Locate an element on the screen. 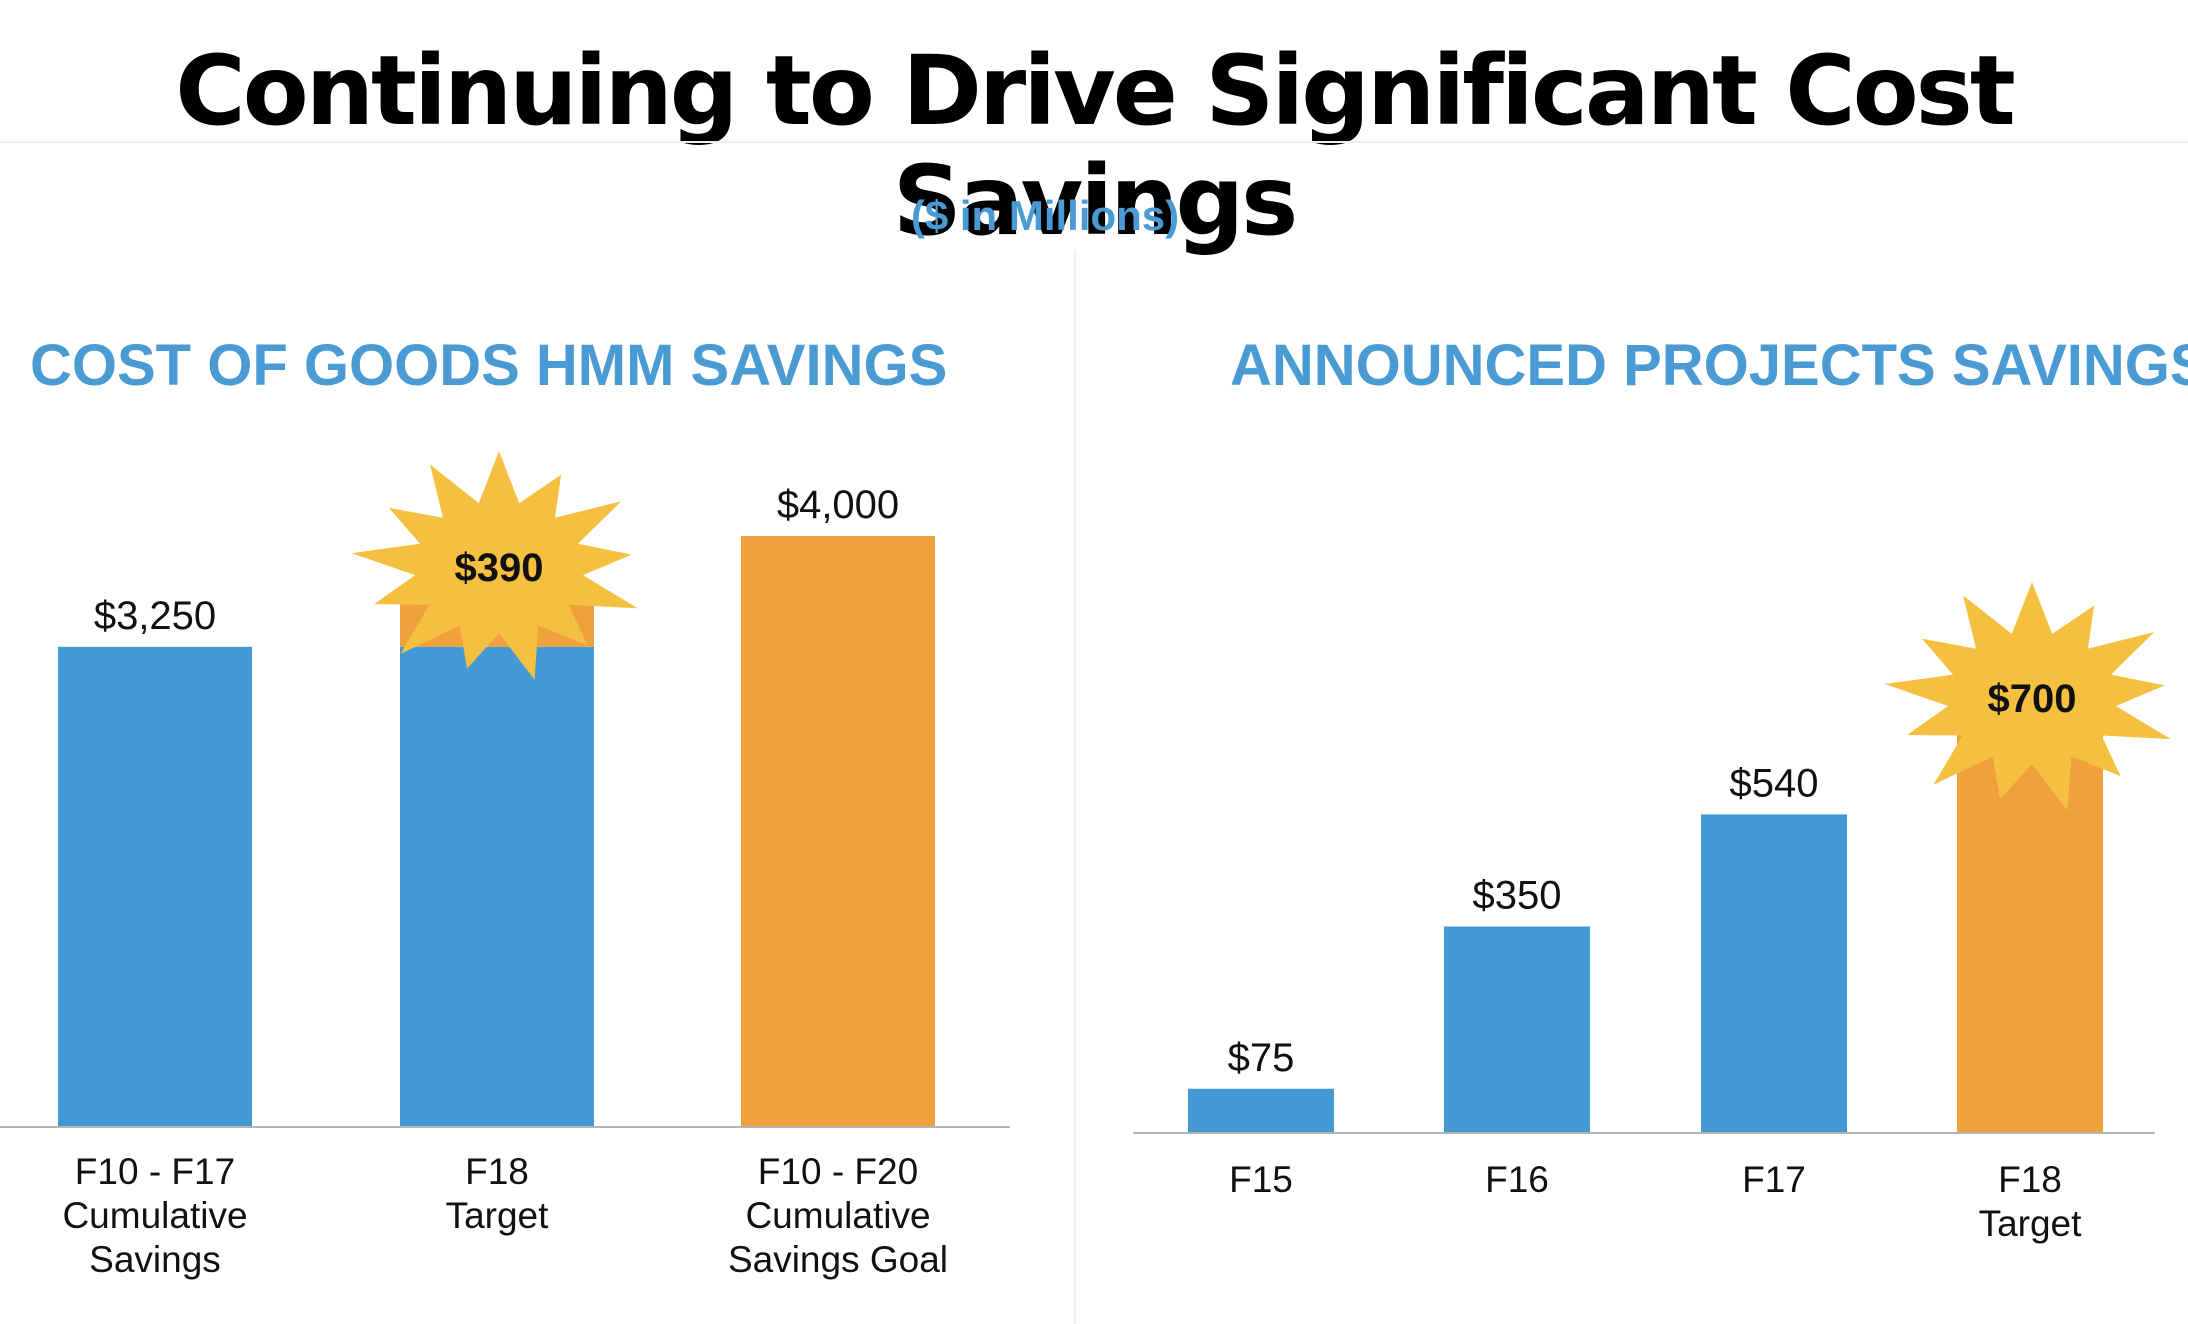 The width and height of the screenshot is (2188, 1324). category-tick-label: F16 is located at coordinates (1517, 1179).